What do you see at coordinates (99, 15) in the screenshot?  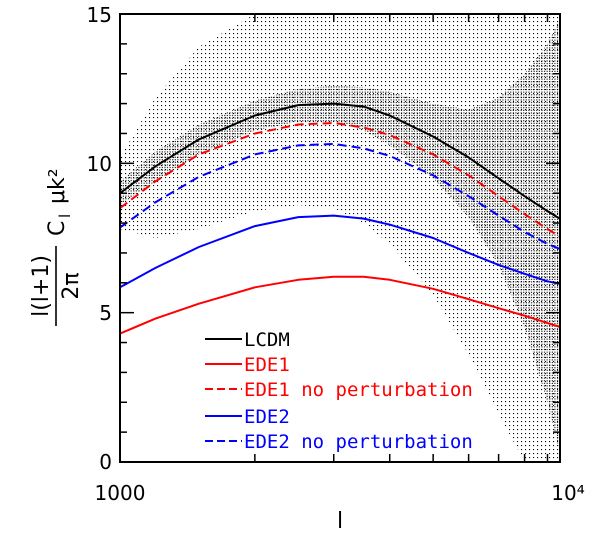 I see `y-tick-label-15: 15` at bounding box center [99, 15].